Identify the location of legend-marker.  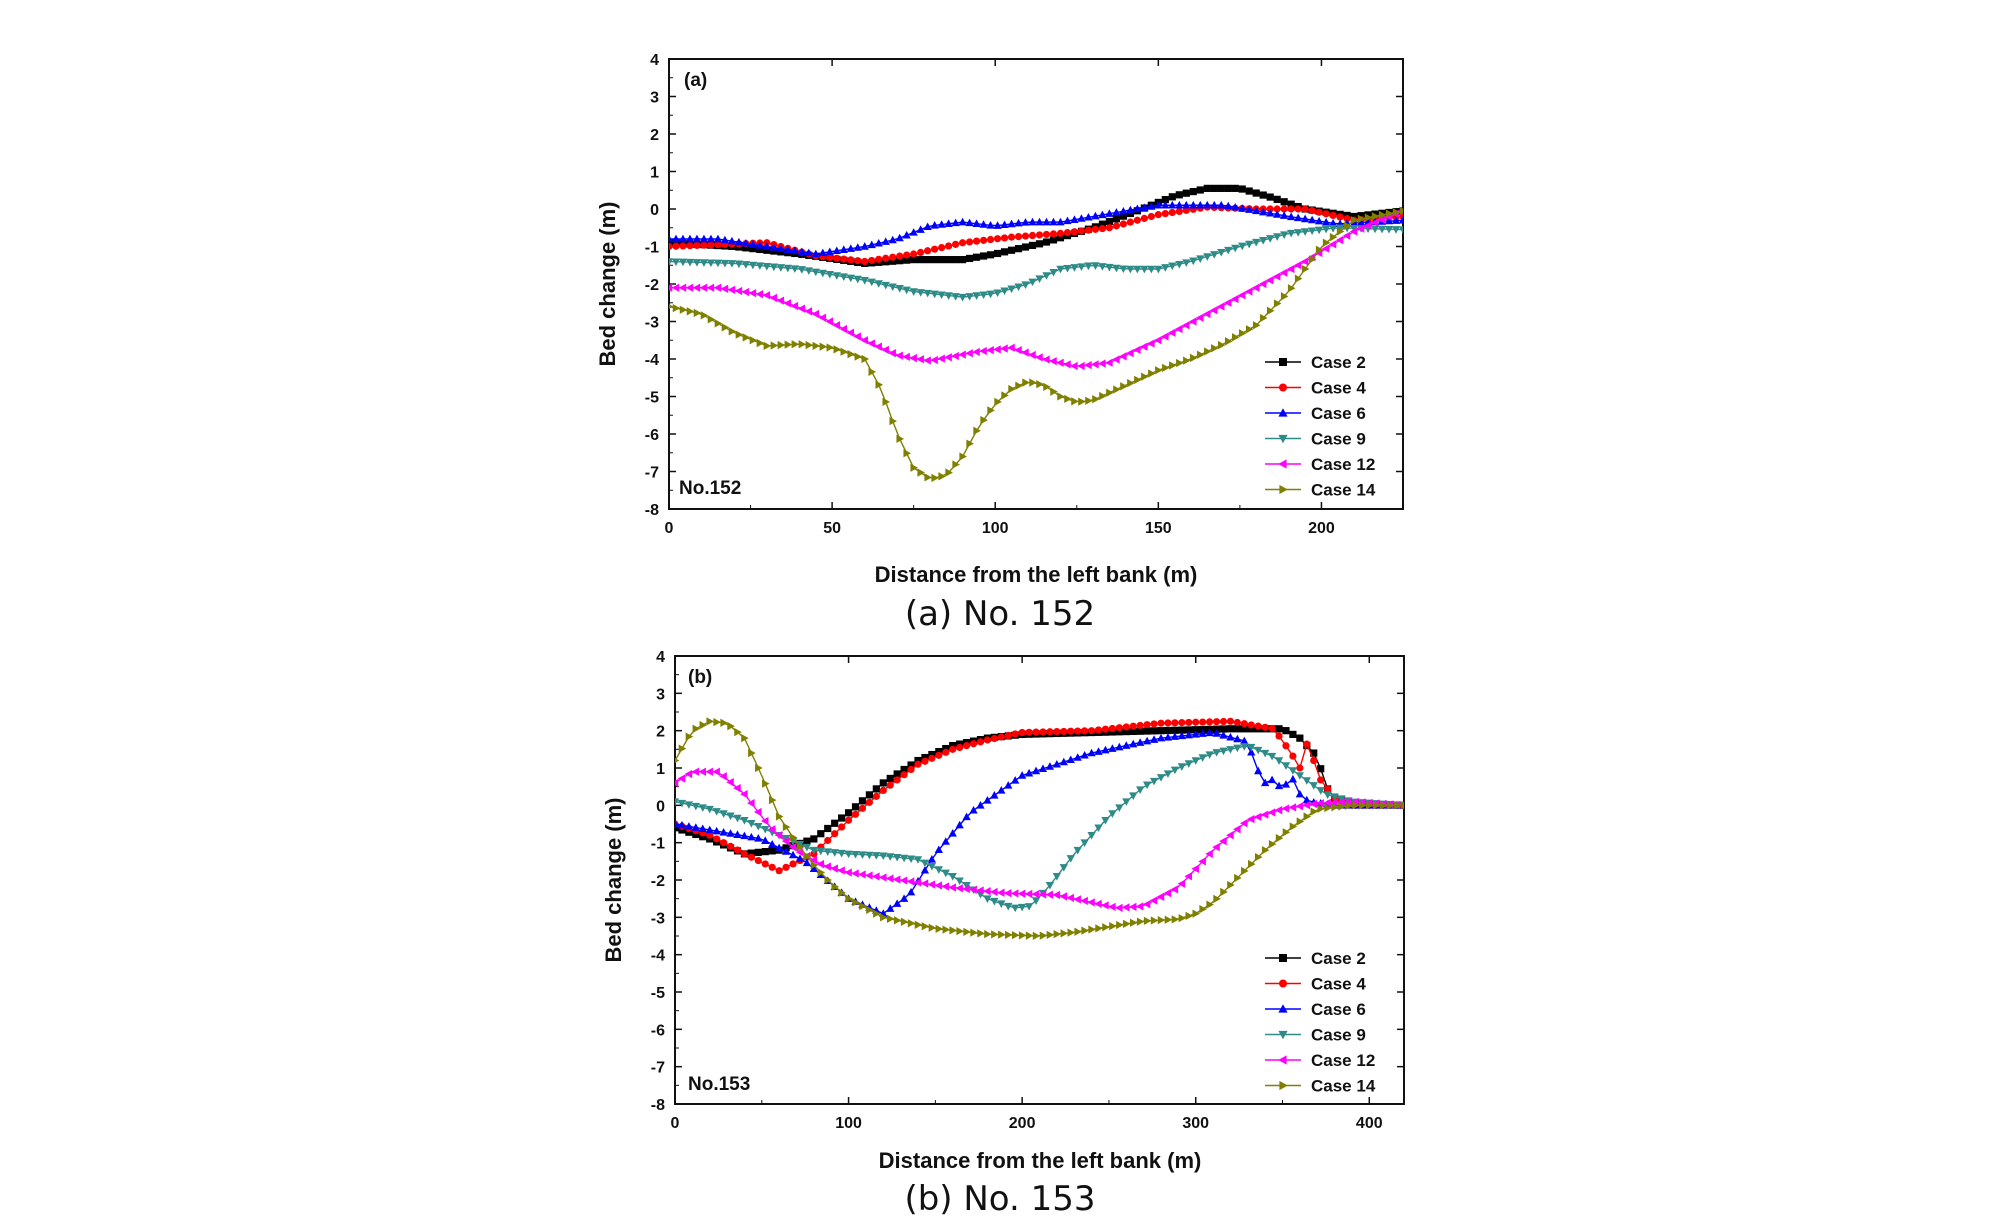
(1283, 958).